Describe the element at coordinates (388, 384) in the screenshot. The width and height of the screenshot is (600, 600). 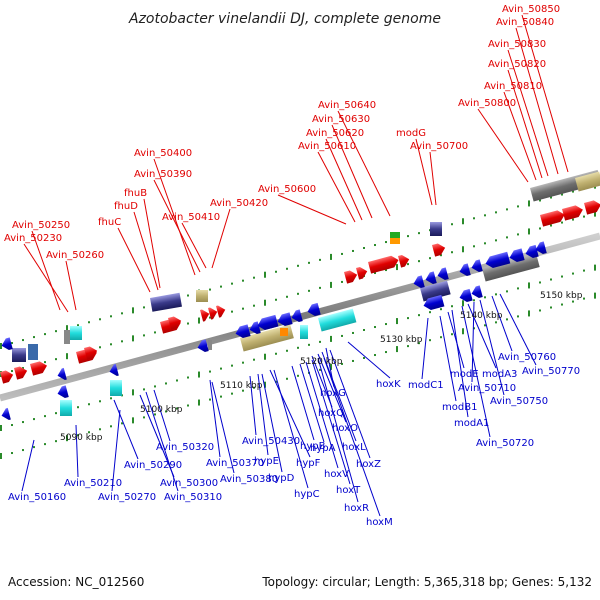
I see `gene-label-reverse: hoxK` at that location.